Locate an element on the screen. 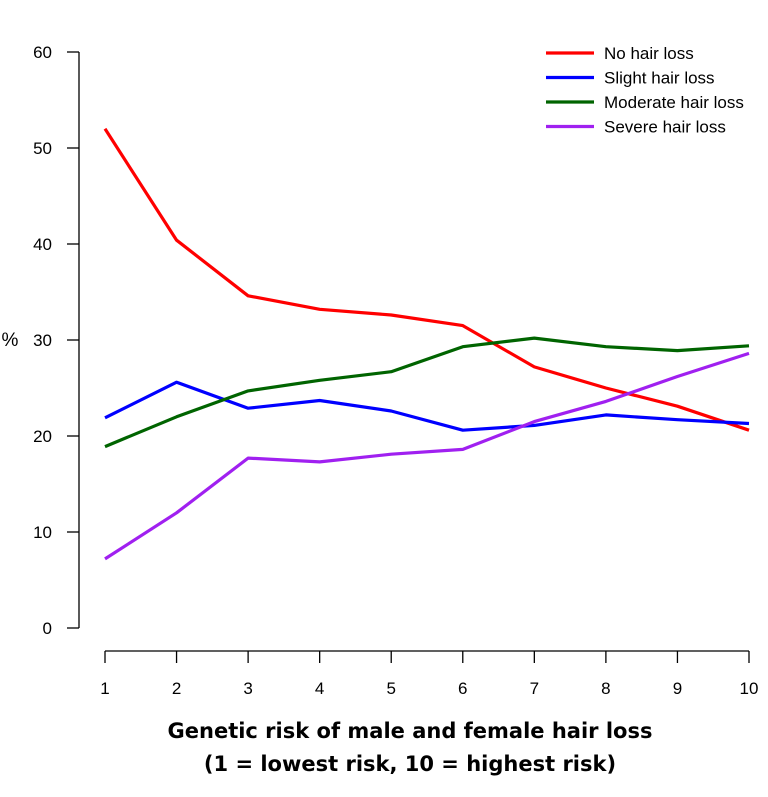  y-axis: 0 10 20 30 40 50 60 is located at coordinates (56, 340).